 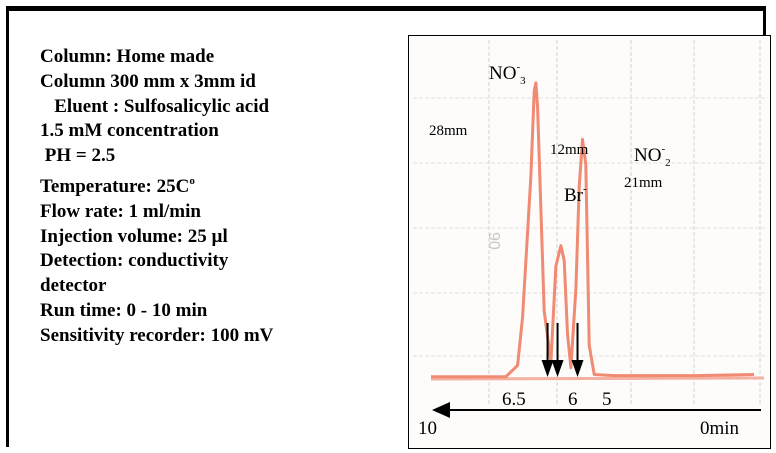 I want to click on peak-height-label: 12mm, so click(x=569, y=150).